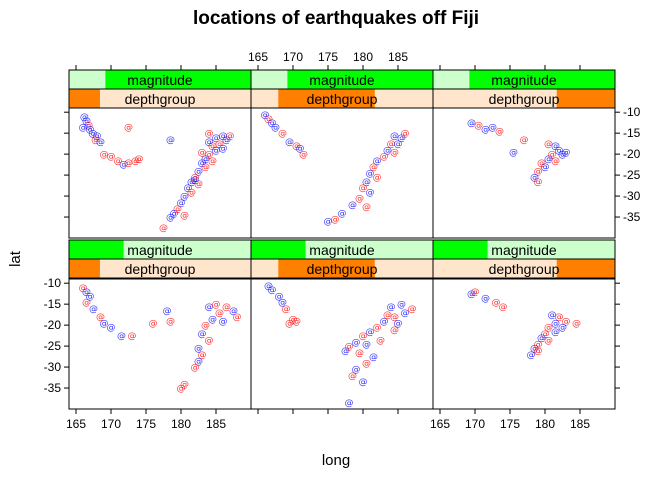  I want to click on x-axis-label: long, so click(336, 460).